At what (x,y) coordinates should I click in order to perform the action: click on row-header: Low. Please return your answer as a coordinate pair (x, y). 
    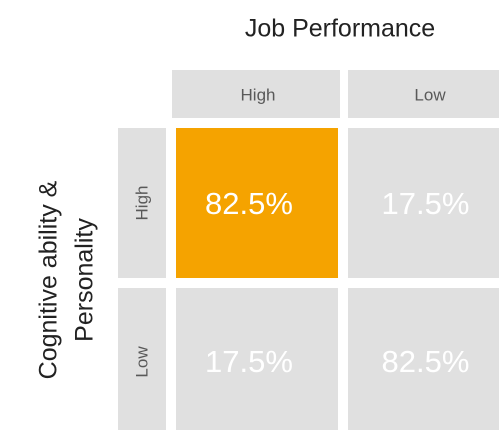
    Looking at the image, I should click on (141, 362).